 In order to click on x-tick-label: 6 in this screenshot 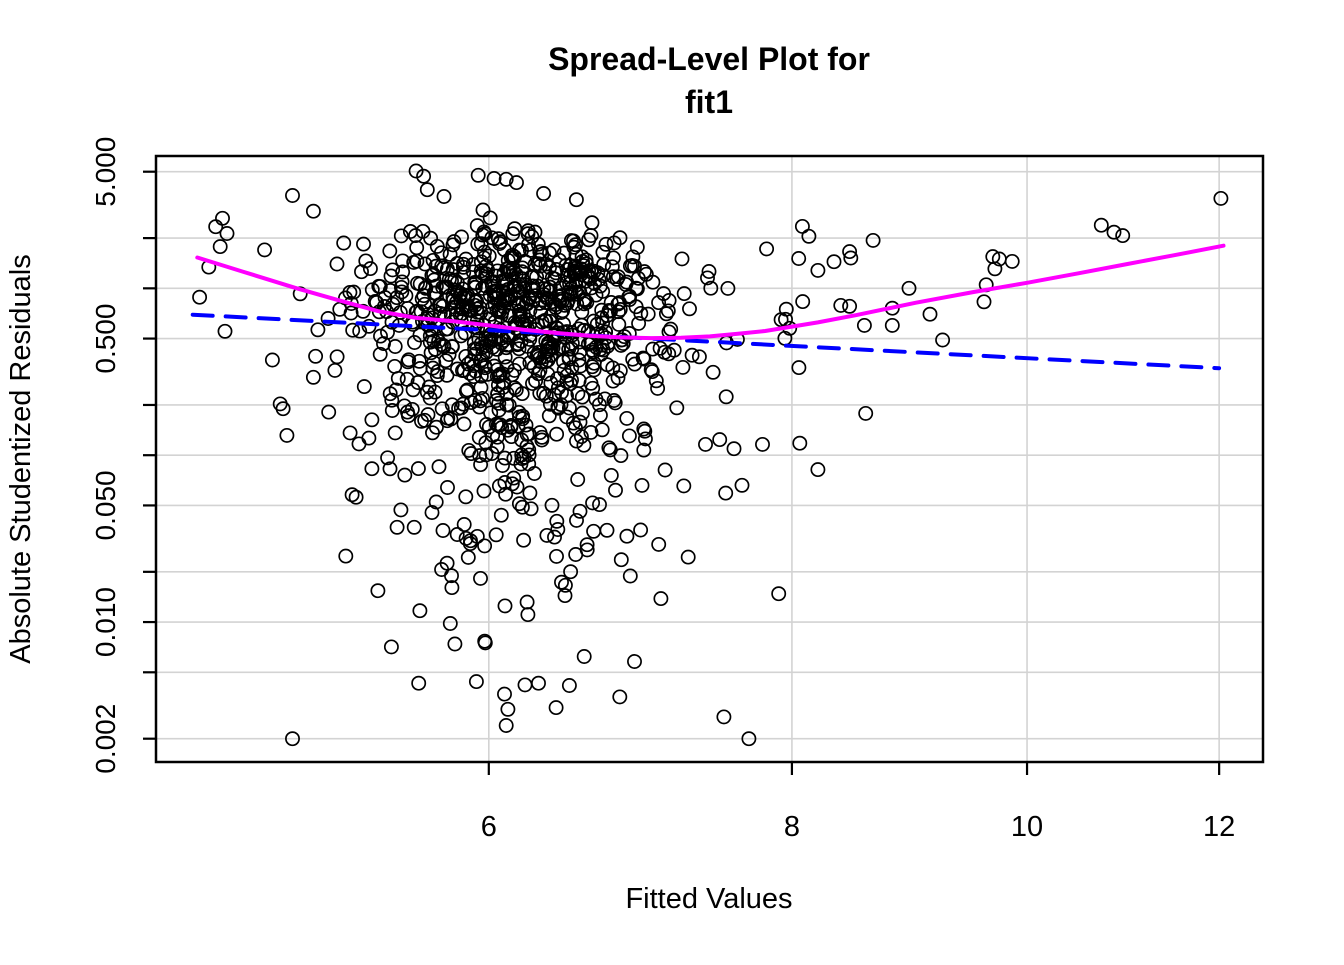, I will do `click(489, 827)`.